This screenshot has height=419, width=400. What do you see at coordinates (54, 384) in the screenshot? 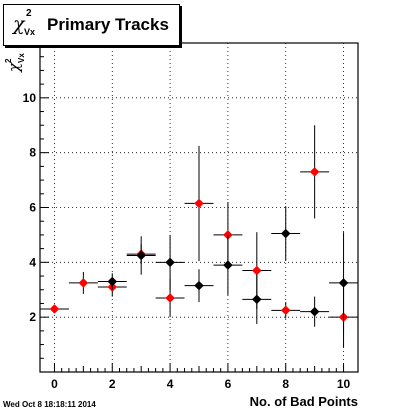
I see `x-tick-label: 0` at bounding box center [54, 384].